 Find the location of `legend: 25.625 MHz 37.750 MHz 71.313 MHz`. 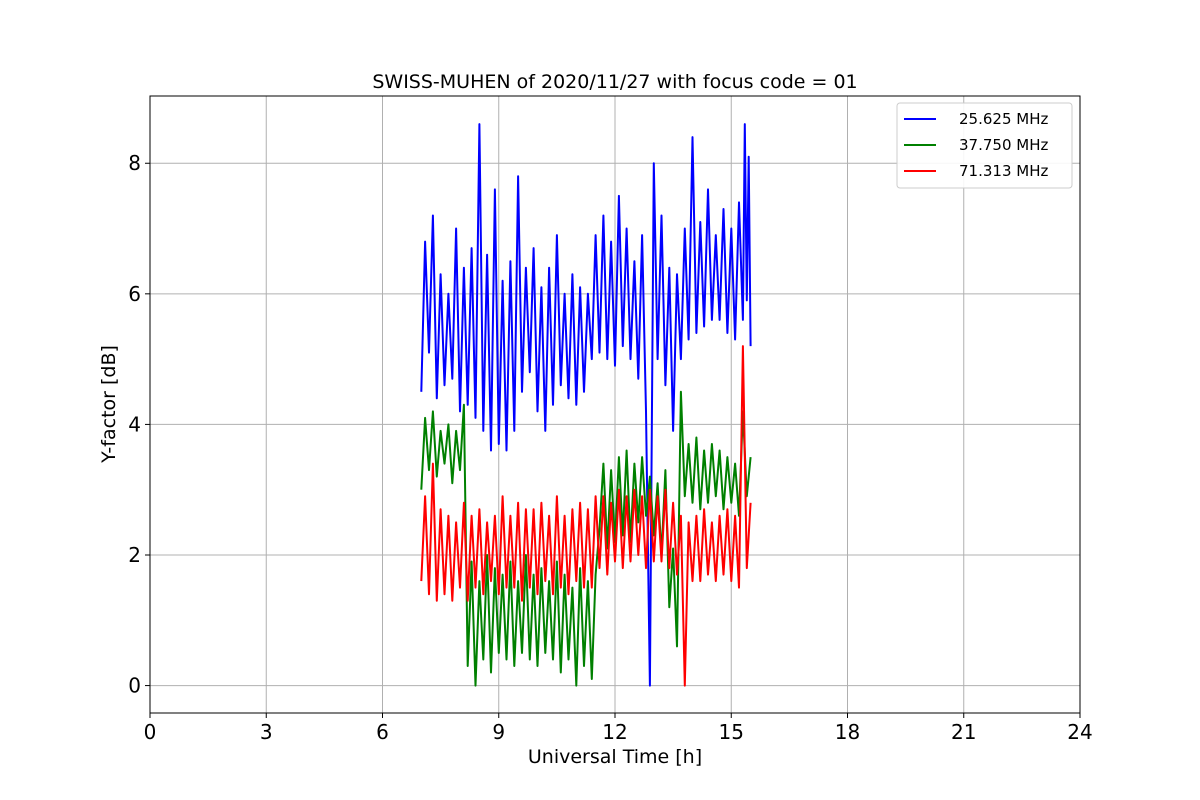

legend: 25.625 MHz 37.750 MHz 71.313 MHz is located at coordinates (984, 145).